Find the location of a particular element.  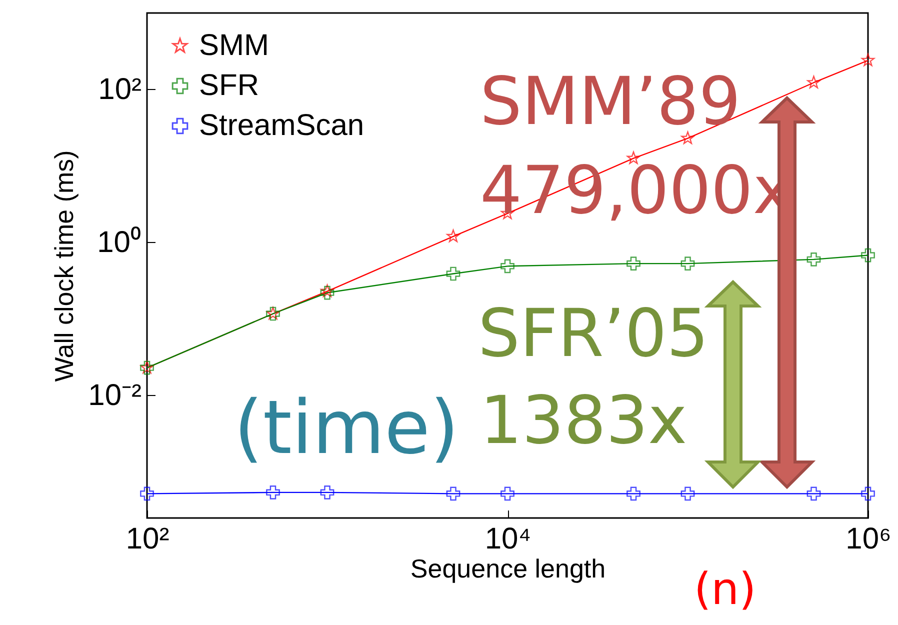

text: (n) is located at coordinates (725, 589).